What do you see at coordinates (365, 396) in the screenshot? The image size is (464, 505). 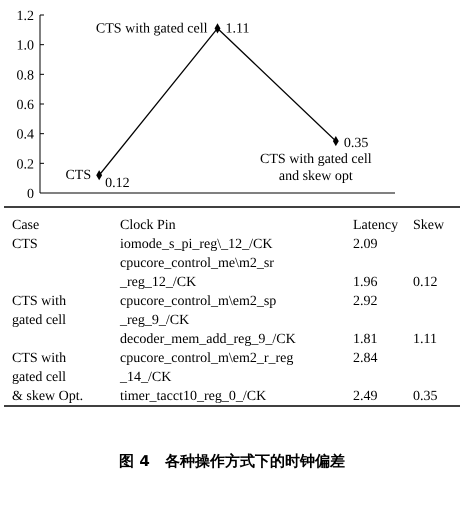 I see `text: 2.49` at bounding box center [365, 396].